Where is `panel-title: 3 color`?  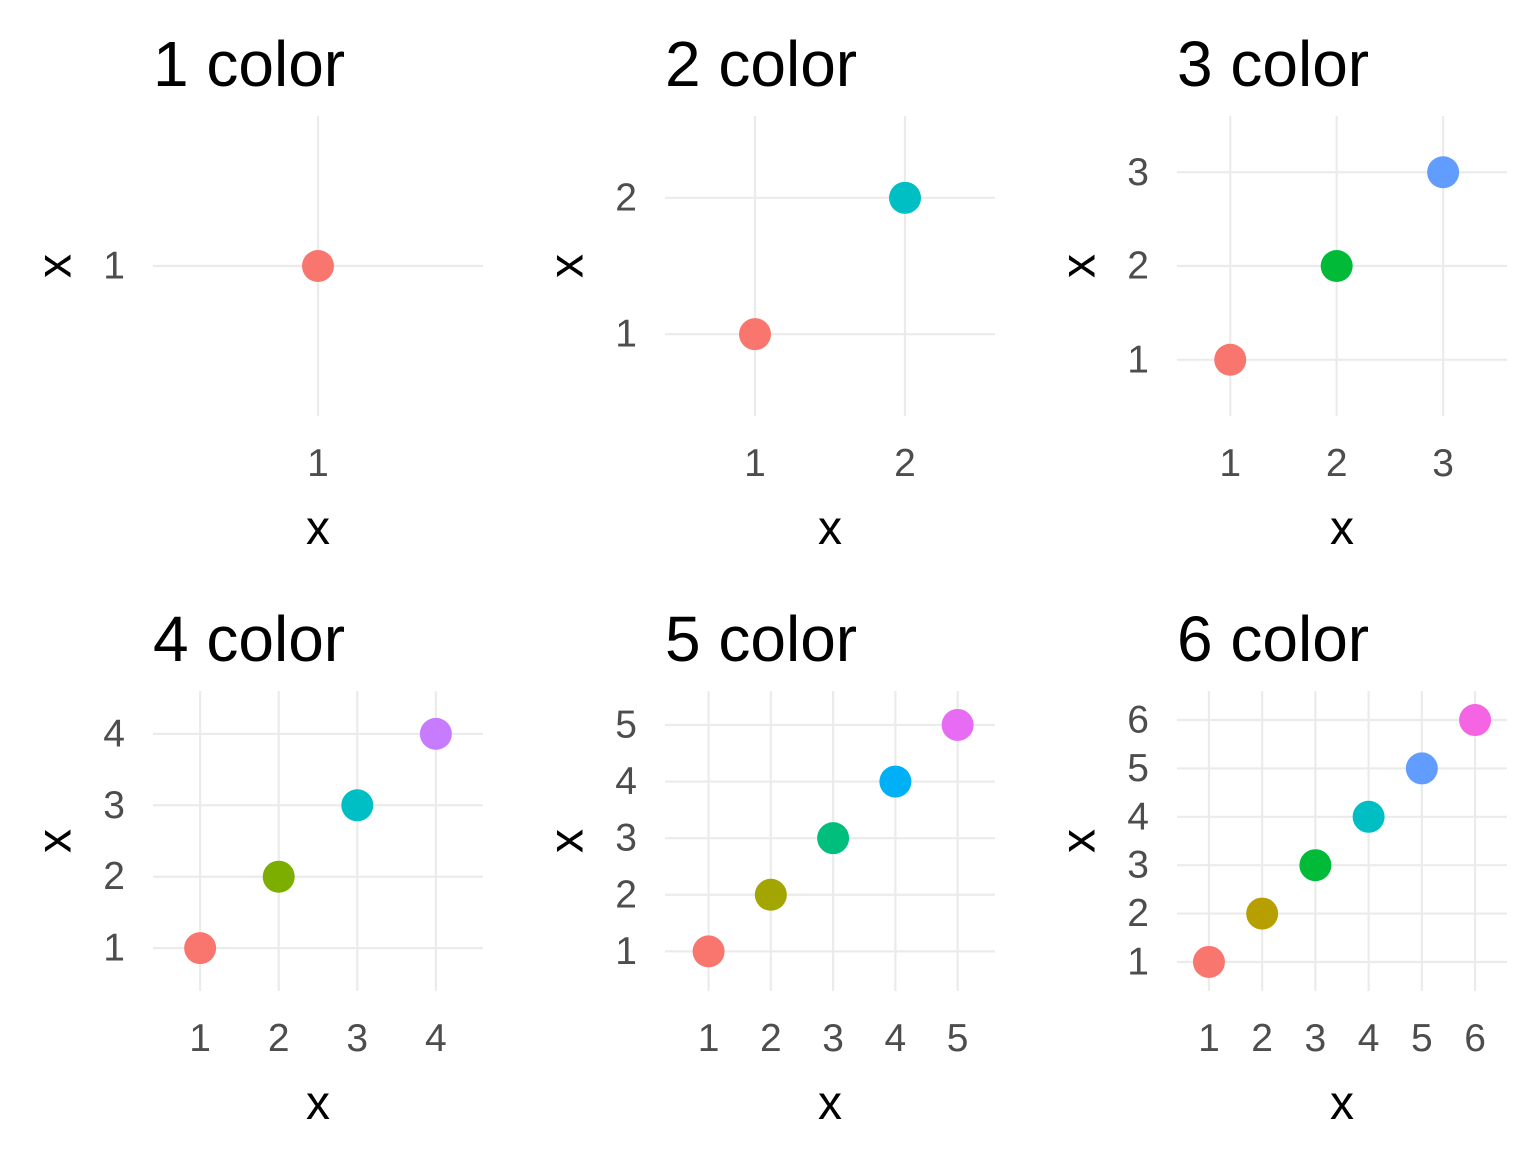 panel-title: 3 color is located at coordinates (1273, 64).